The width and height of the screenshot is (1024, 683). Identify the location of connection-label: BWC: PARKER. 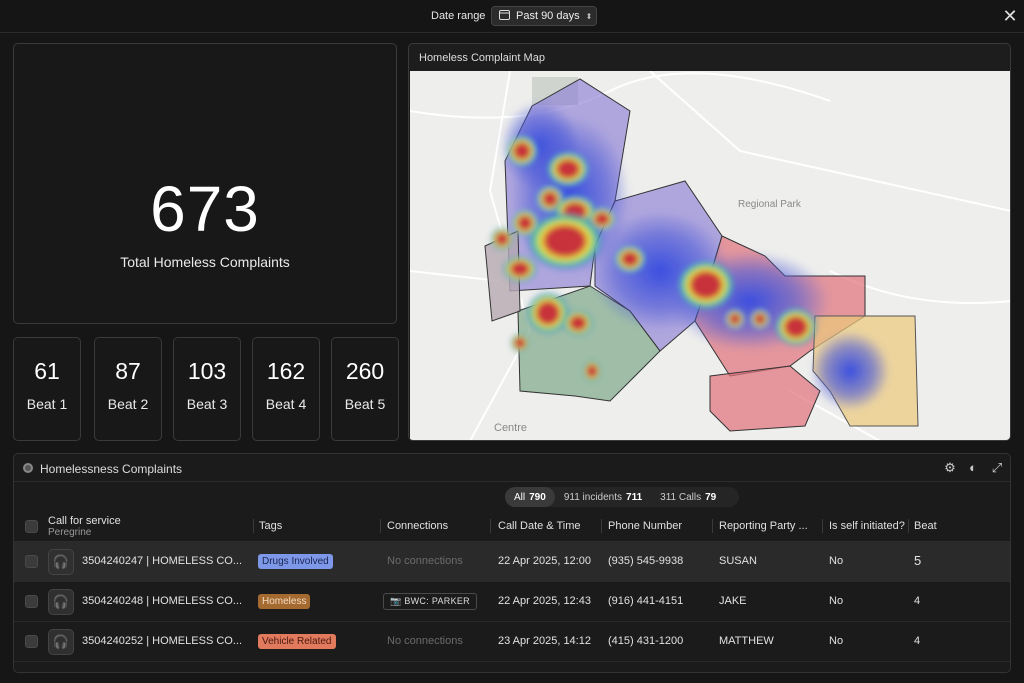
(437, 601).